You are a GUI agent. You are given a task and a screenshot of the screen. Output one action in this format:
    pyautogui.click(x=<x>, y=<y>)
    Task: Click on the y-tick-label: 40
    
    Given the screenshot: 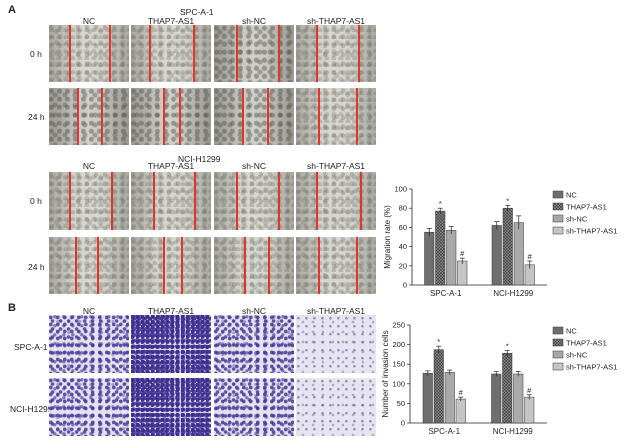 What is the action you would take?
    pyautogui.click(x=403, y=246)
    